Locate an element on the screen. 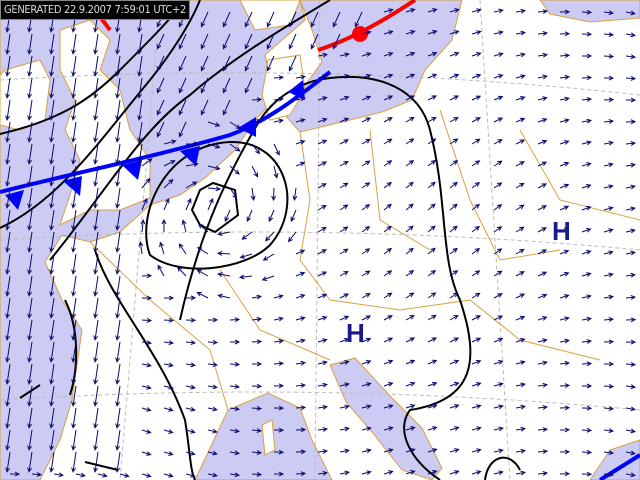 Image resolution: width=640 pixels, height=480 pixels. black-sea is located at coordinates (614, 459).